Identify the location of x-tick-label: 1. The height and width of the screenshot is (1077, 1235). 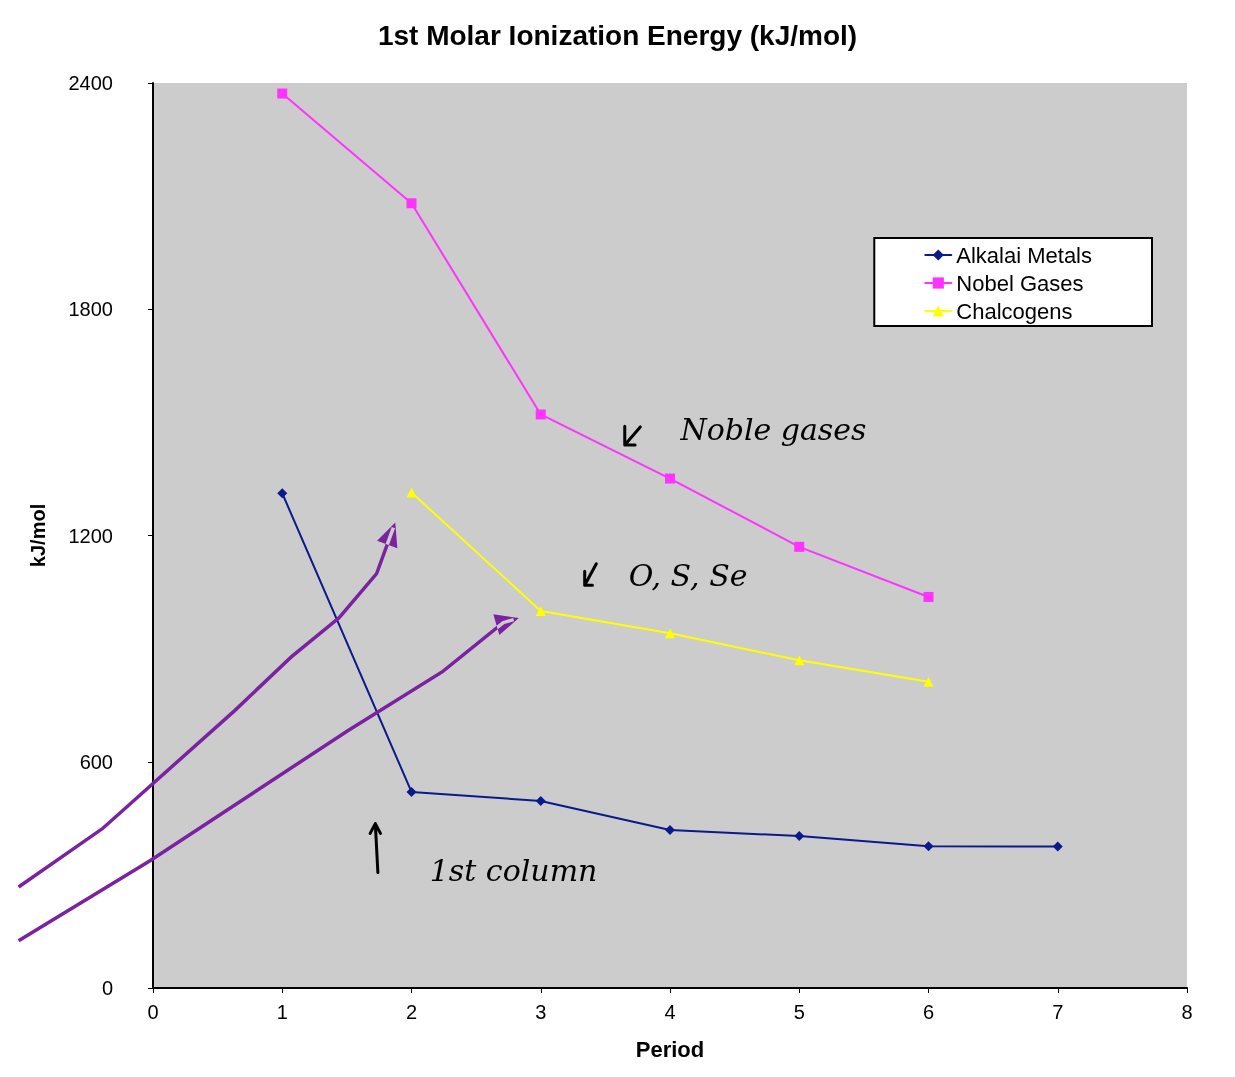
(282, 1012).